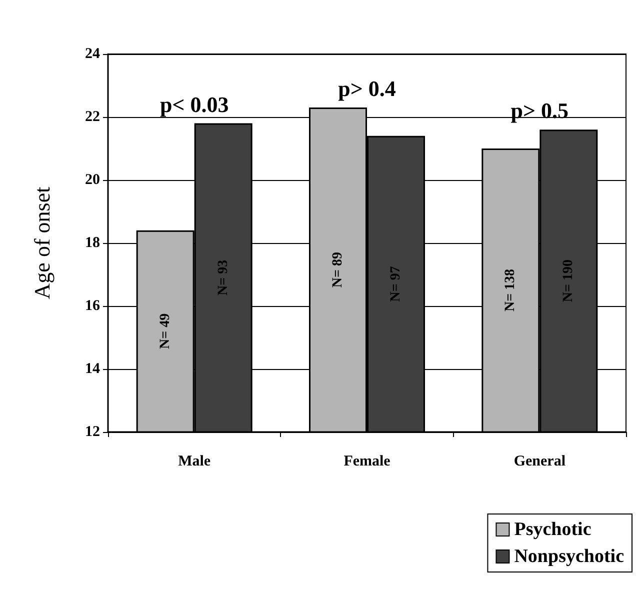 This screenshot has width=644, height=590. What do you see at coordinates (367, 89) in the screenshot?
I see `annotation: p> 0.4` at bounding box center [367, 89].